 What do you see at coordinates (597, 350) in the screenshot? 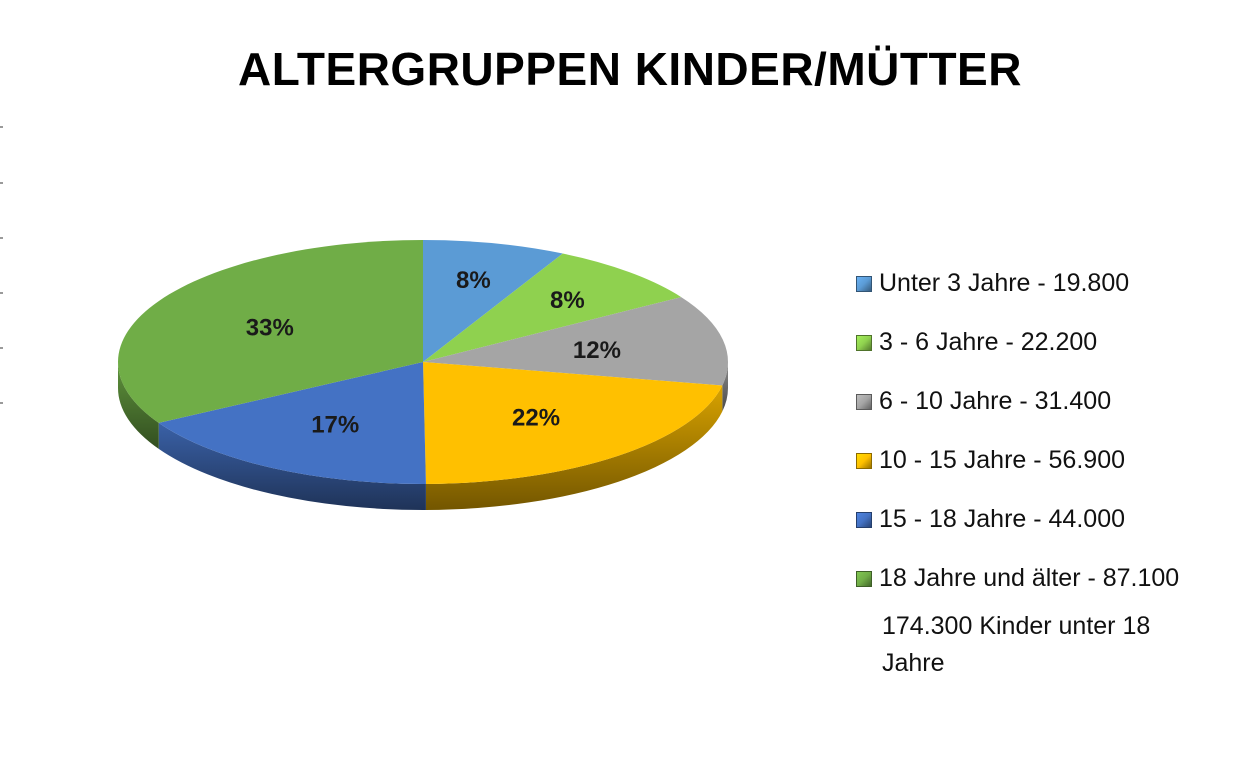
I see `slice-label-2: 12%` at bounding box center [597, 350].